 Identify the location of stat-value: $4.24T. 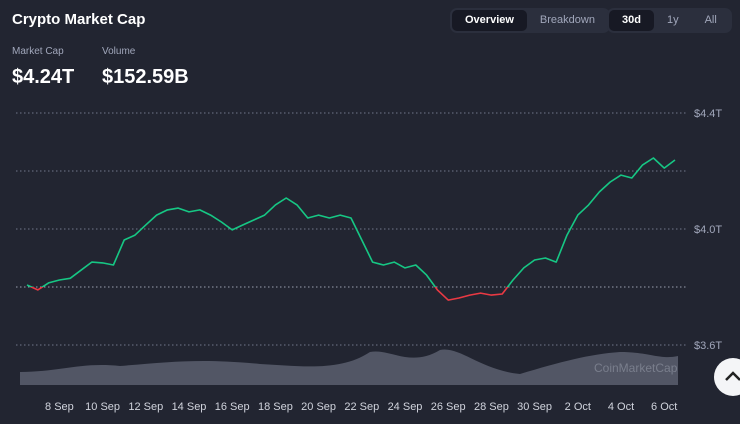
(43, 77).